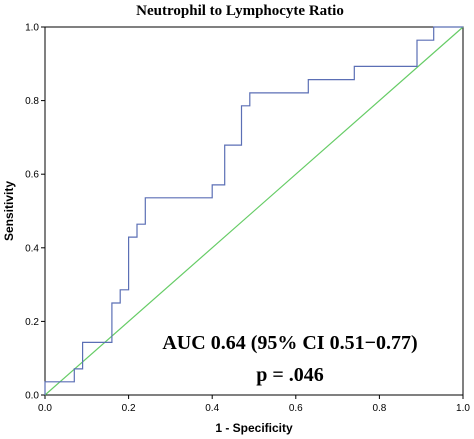 This screenshot has height=439, width=474. Describe the element at coordinates (463, 408) in the screenshot. I see `x-tick-label: 1.0` at that location.